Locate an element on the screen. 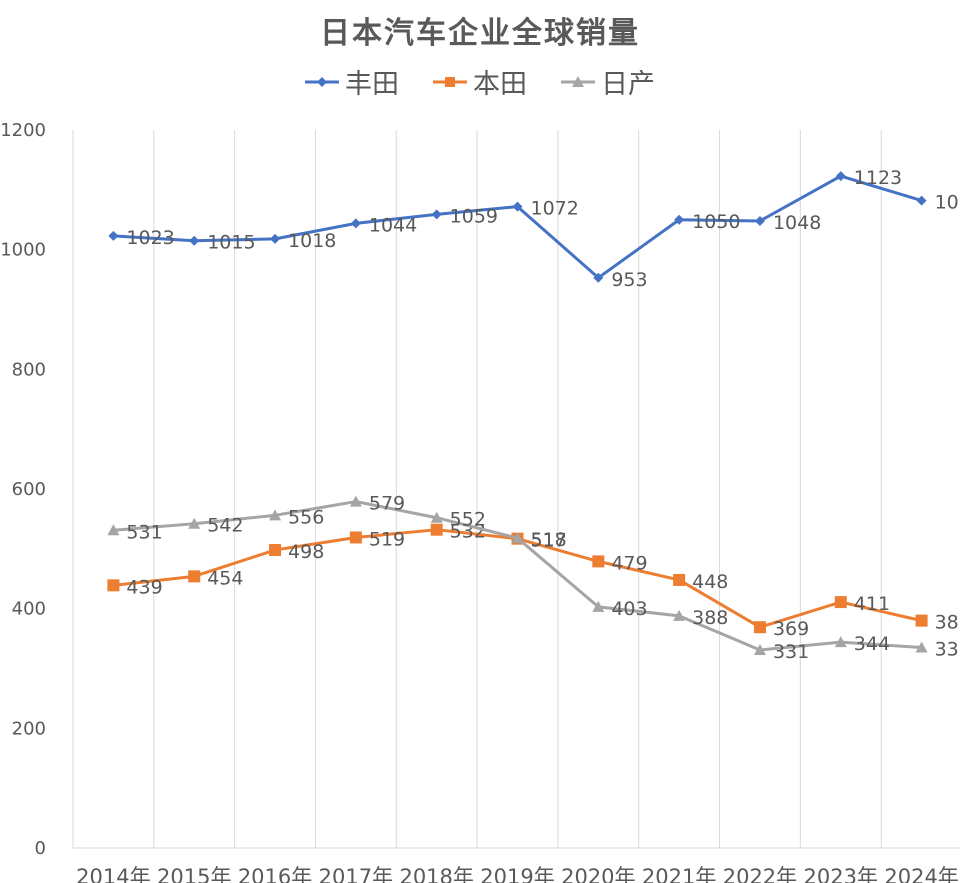  data-label: 1015 is located at coordinates (231, 243).